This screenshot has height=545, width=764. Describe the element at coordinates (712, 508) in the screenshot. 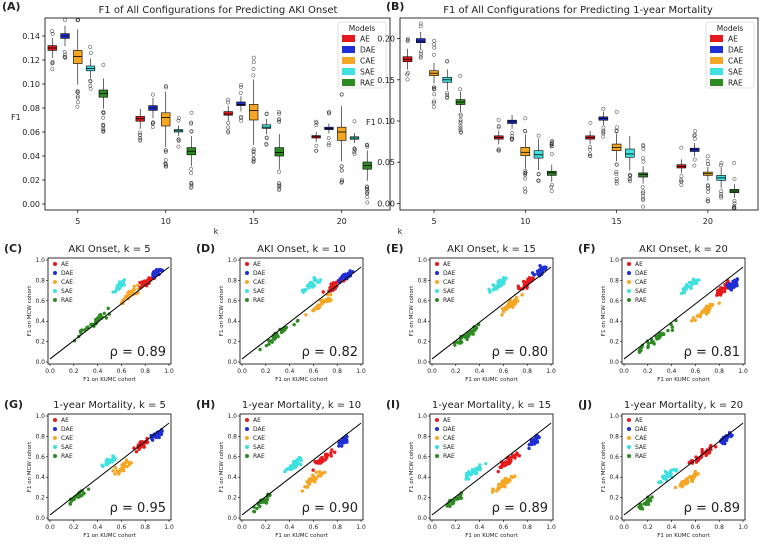

I see `rho-annotation: ρ = 0.89` at that location.